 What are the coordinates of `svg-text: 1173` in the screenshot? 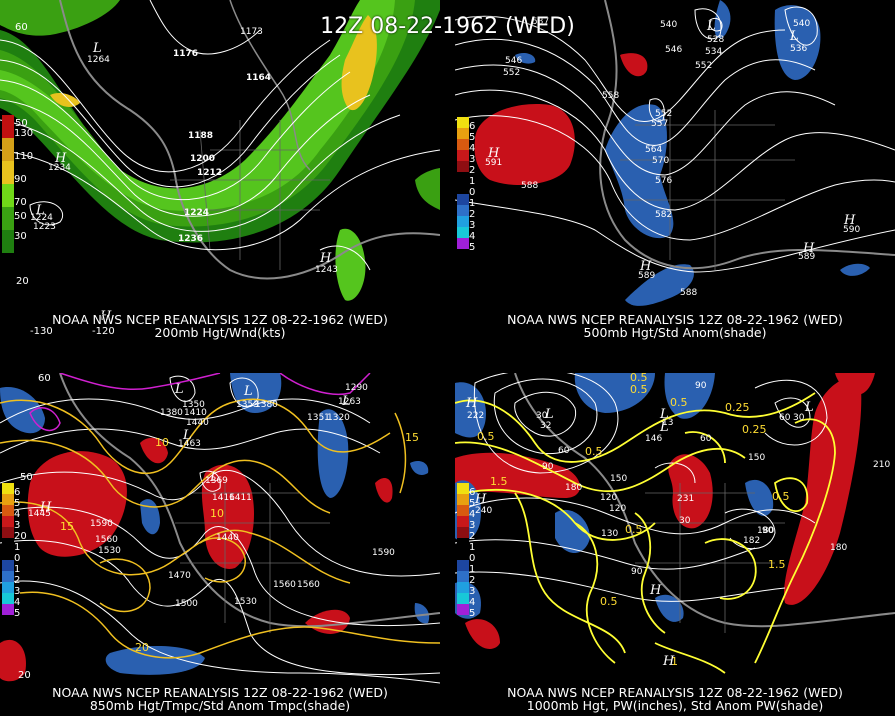 It's located at (251, 32).